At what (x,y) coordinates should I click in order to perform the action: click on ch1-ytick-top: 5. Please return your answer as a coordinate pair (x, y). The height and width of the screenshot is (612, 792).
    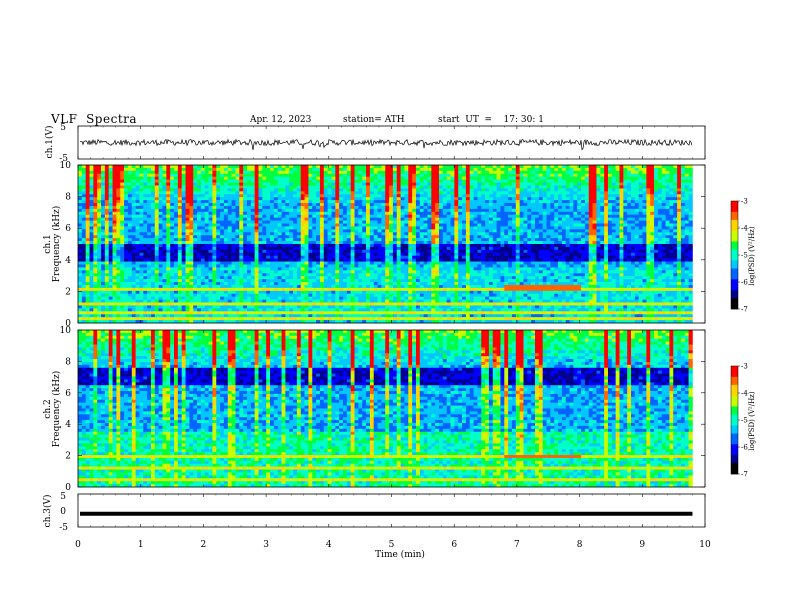
    Looking at the image, I should click on (63, 128).